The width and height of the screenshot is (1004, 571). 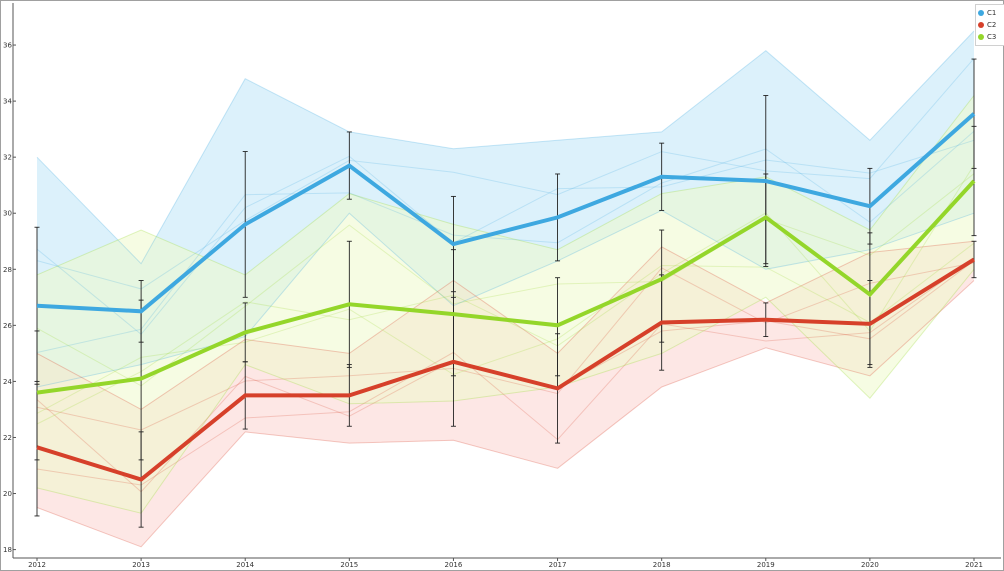 I want to click on y-tick-label: 28, so click(x=7, y=270).